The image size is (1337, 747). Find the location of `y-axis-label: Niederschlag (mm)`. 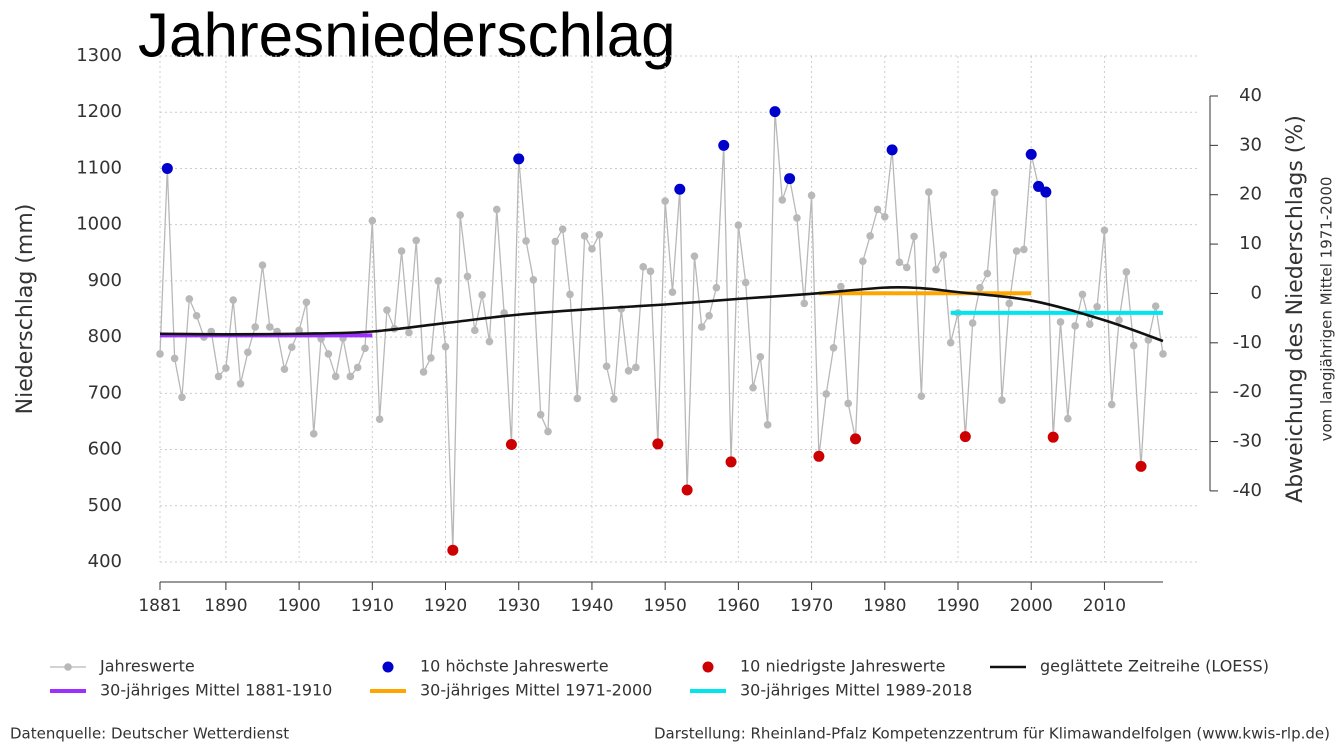

y-axis-label: Niederschlag (mm) is located at coordinates (25, 309).